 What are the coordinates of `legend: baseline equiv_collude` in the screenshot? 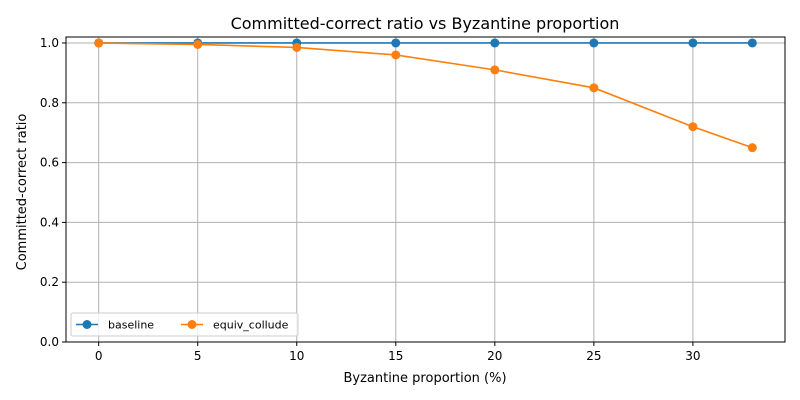 It's located at (184, 324).